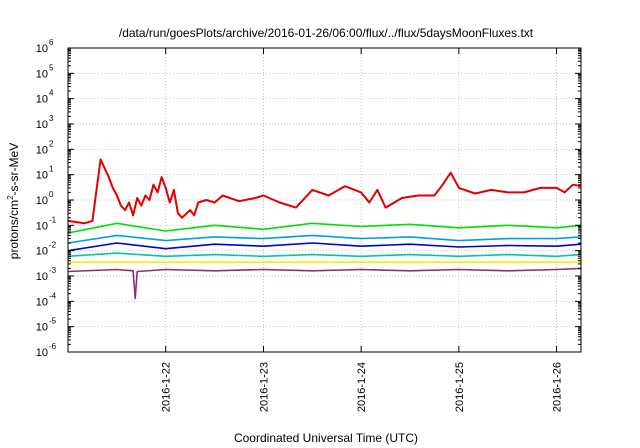 The image size is (640, 448). What do you see at coordinates (51, 93) in the screenshot?
I see `y-tick-exponent: 4` at bounding box center [51, 93].